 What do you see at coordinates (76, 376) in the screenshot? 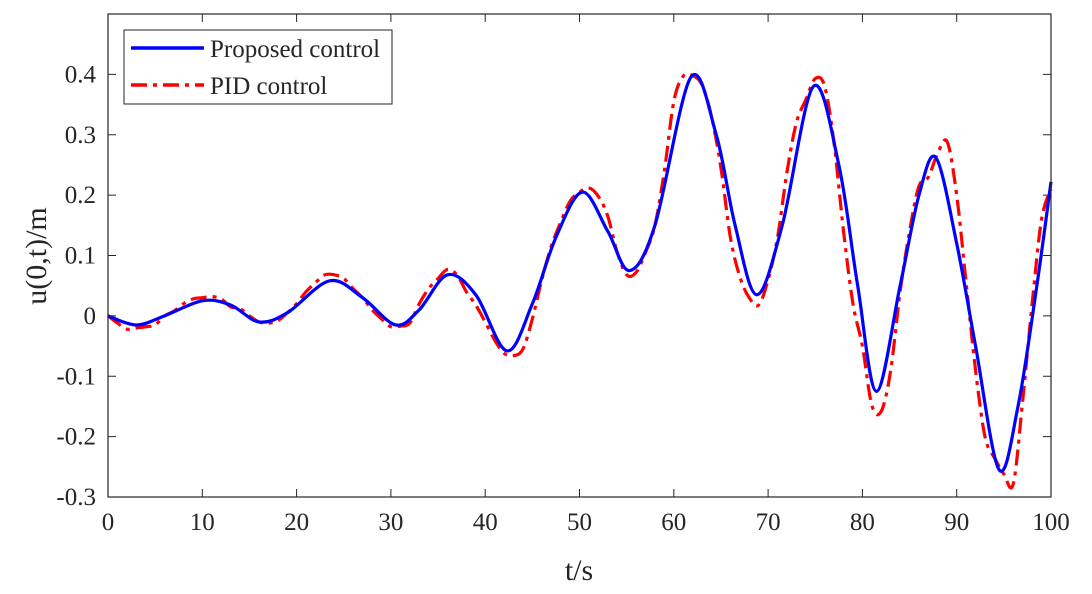
I see `y-tick-label: -0.1` at bounding box center [76, 376].